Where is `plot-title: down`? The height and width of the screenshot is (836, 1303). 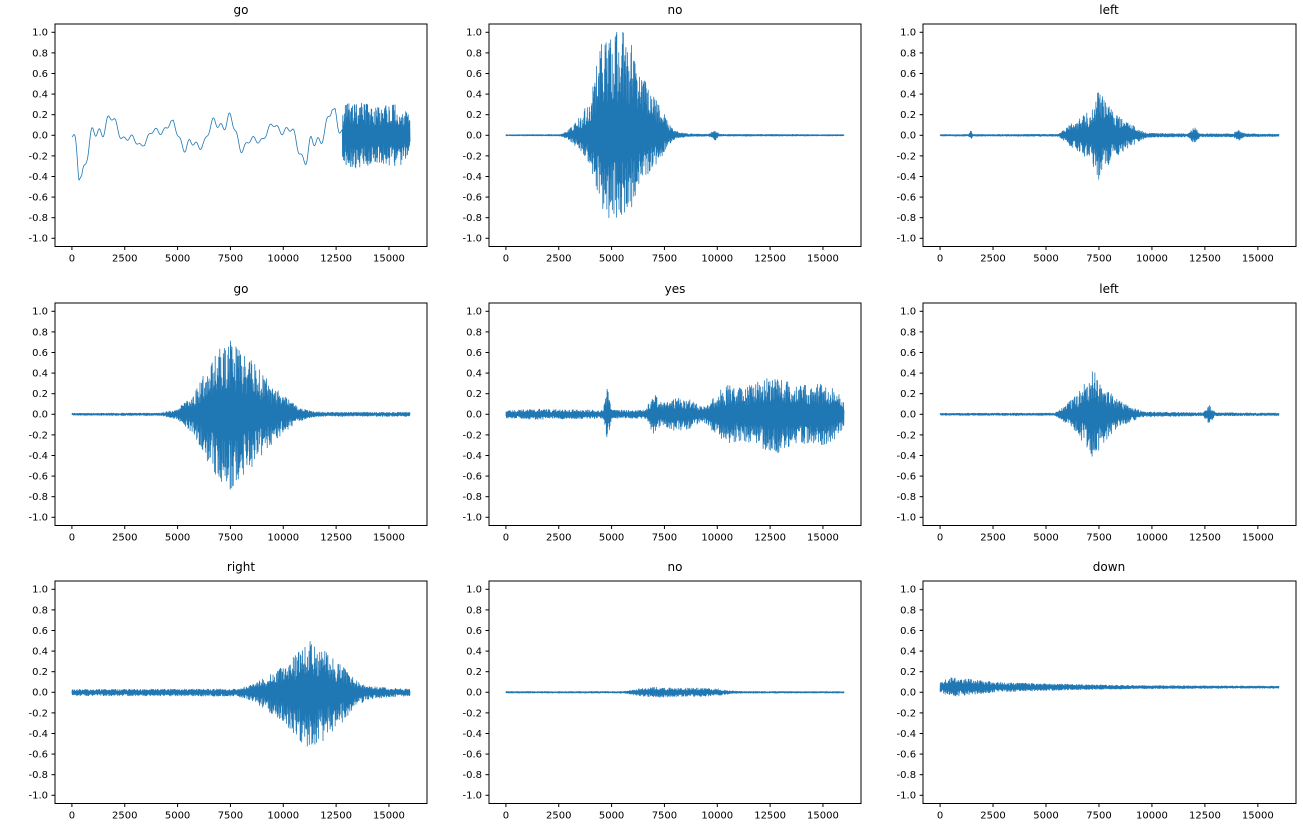
plot-title: down is located at coordinates (1109, 567).